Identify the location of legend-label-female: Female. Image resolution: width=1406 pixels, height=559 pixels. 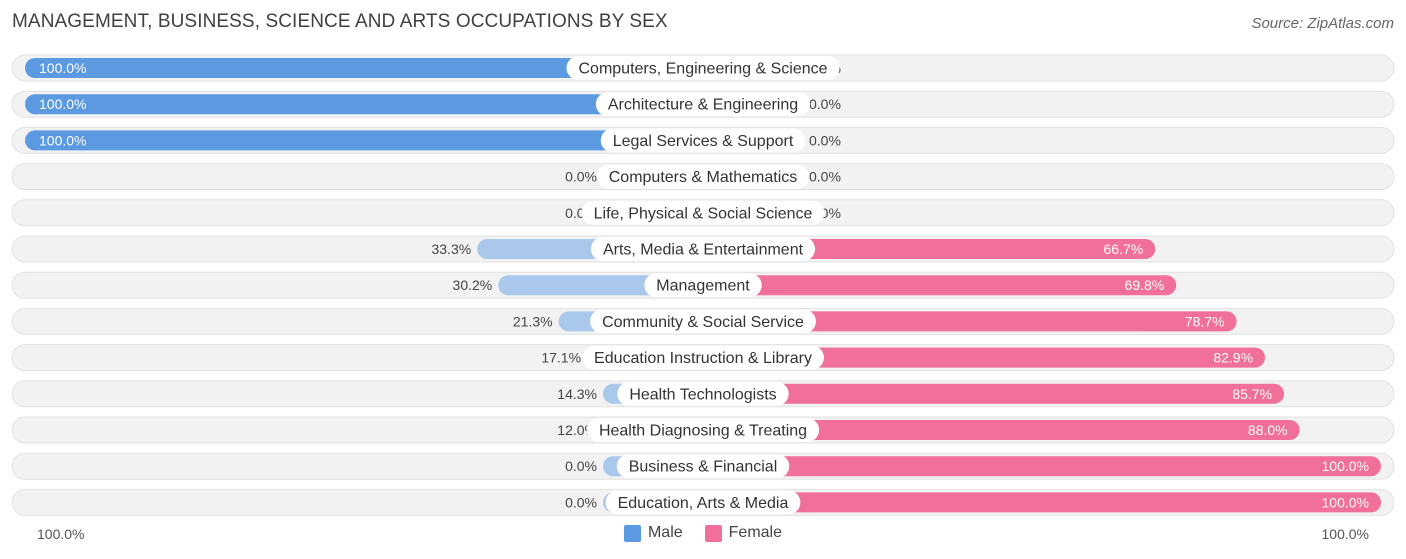
(755, 532).